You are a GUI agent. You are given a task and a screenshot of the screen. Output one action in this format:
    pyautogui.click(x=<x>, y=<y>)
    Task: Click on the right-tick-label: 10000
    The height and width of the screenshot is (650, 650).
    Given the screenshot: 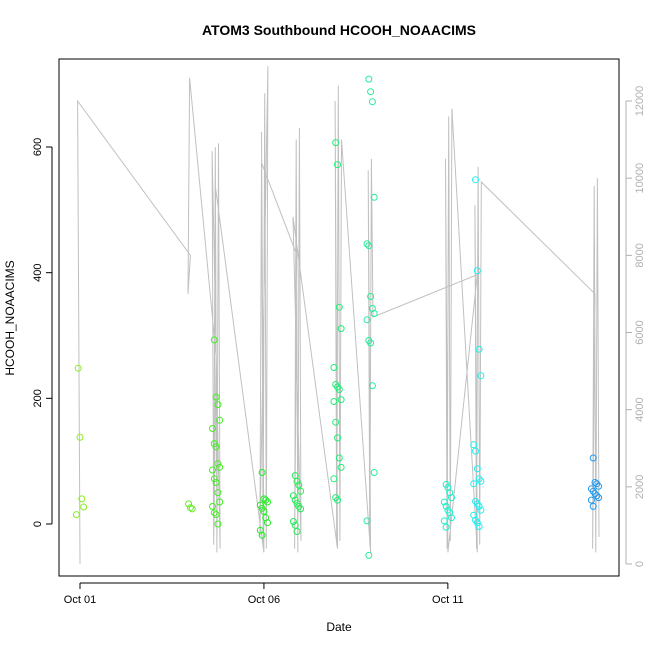 What is the action you would take?
    pyautogui.click(x=640, y=178)
    